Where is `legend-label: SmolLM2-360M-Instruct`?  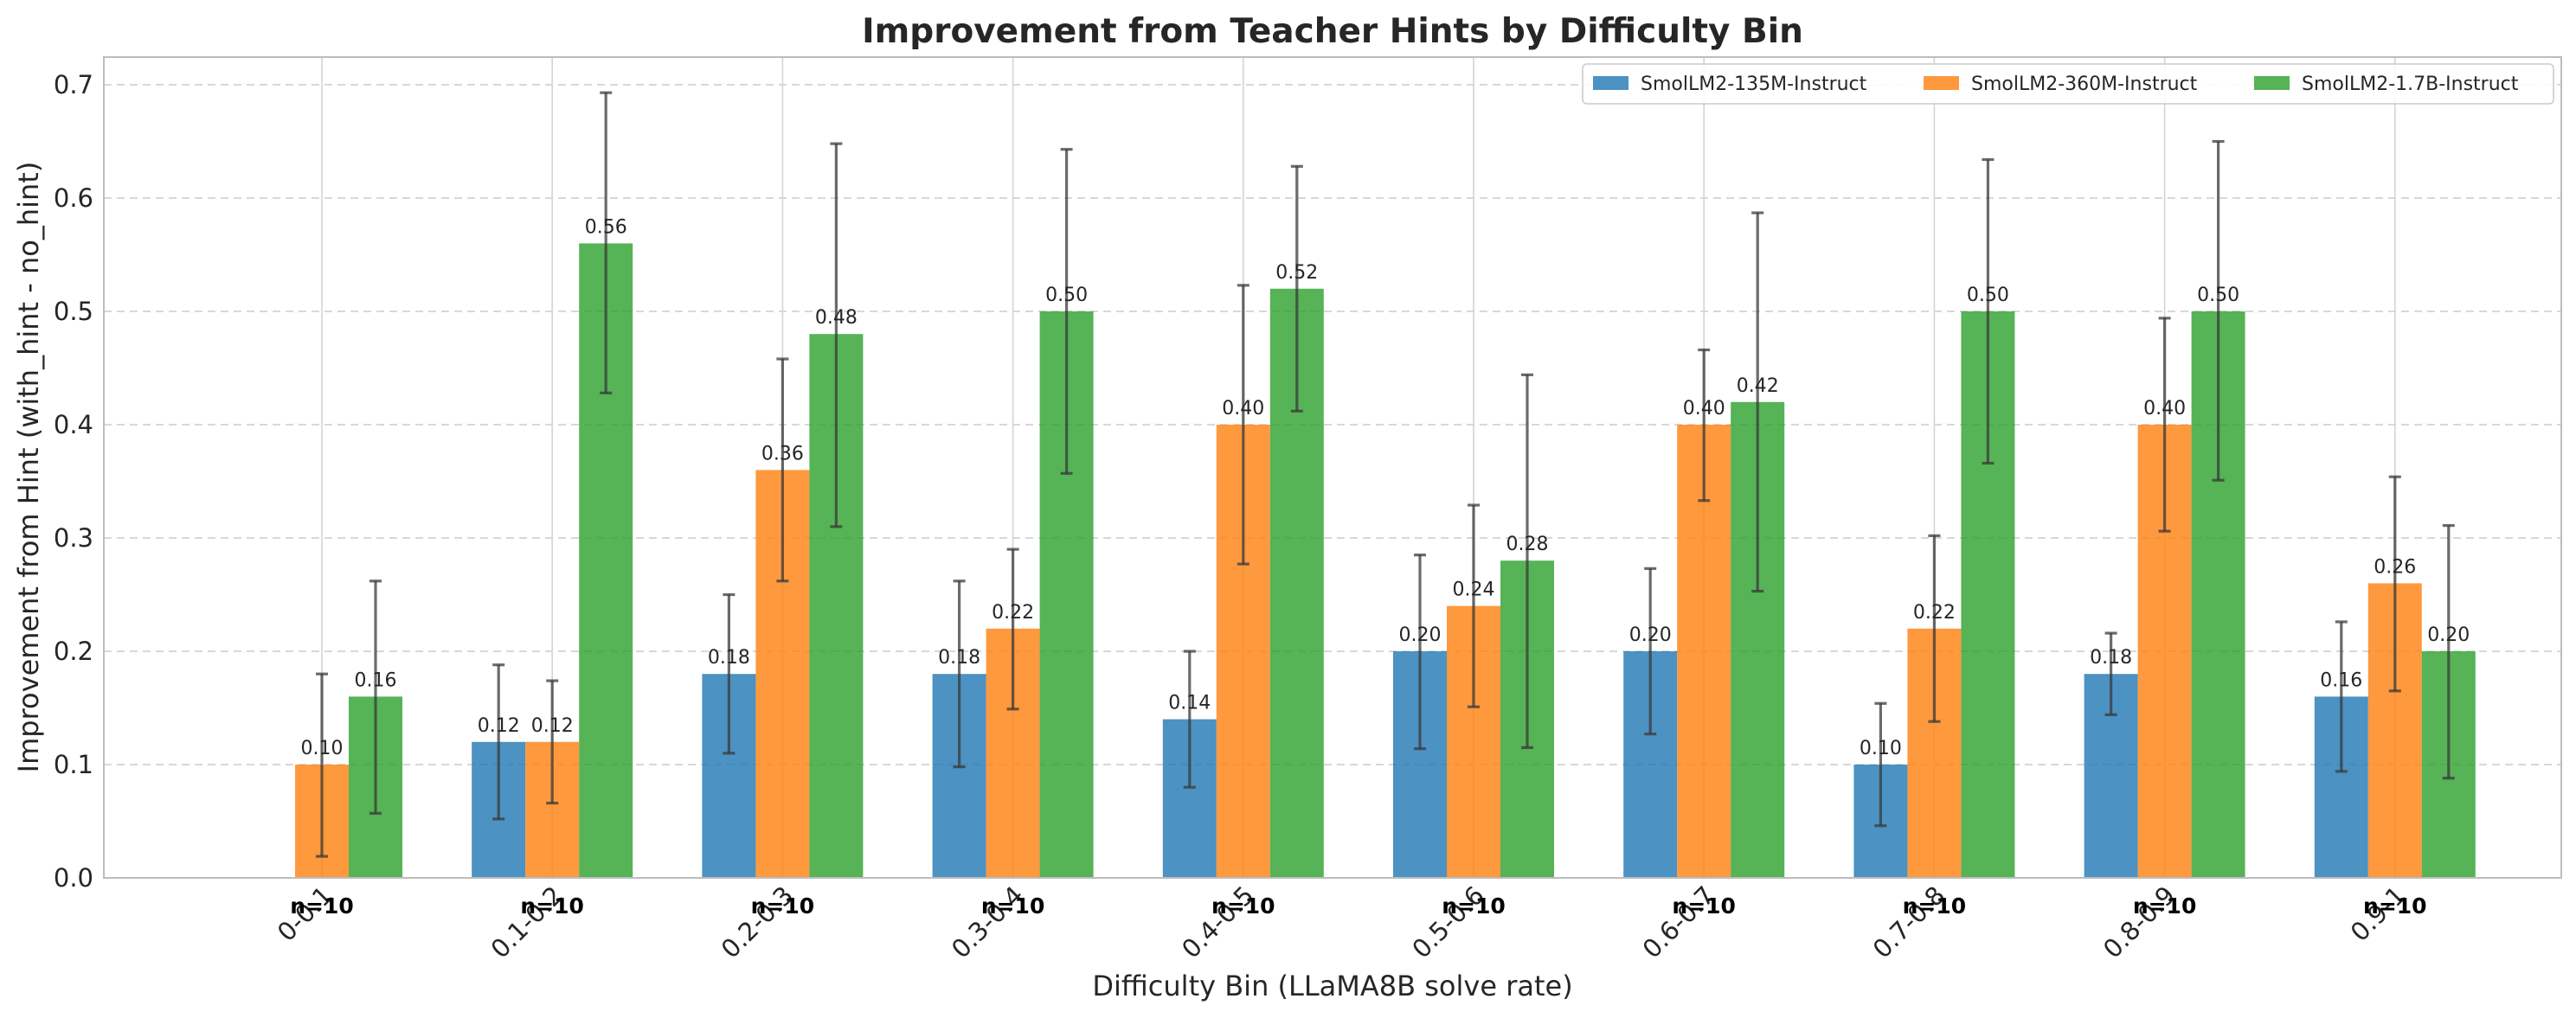
legend-label: SmolLM2-360M-Instruct is located at coordinates (2085, 84).